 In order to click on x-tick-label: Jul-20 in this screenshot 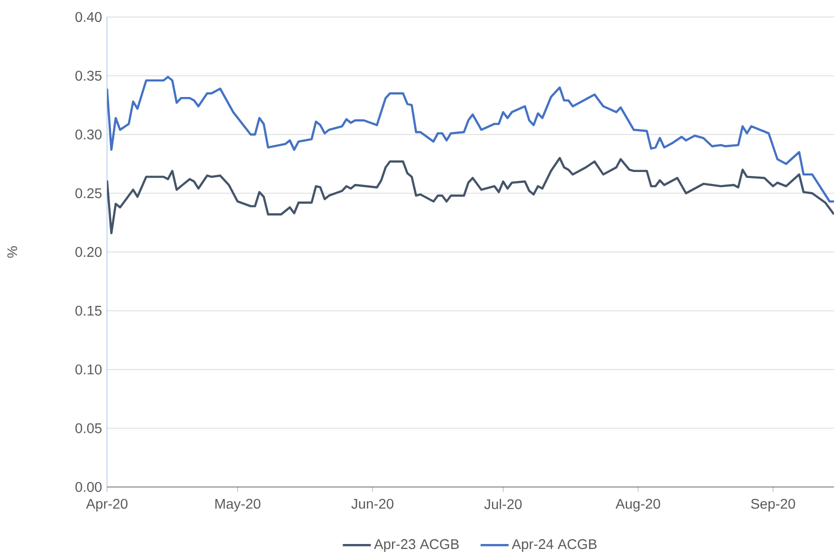, I will do `click(503, 504)`.